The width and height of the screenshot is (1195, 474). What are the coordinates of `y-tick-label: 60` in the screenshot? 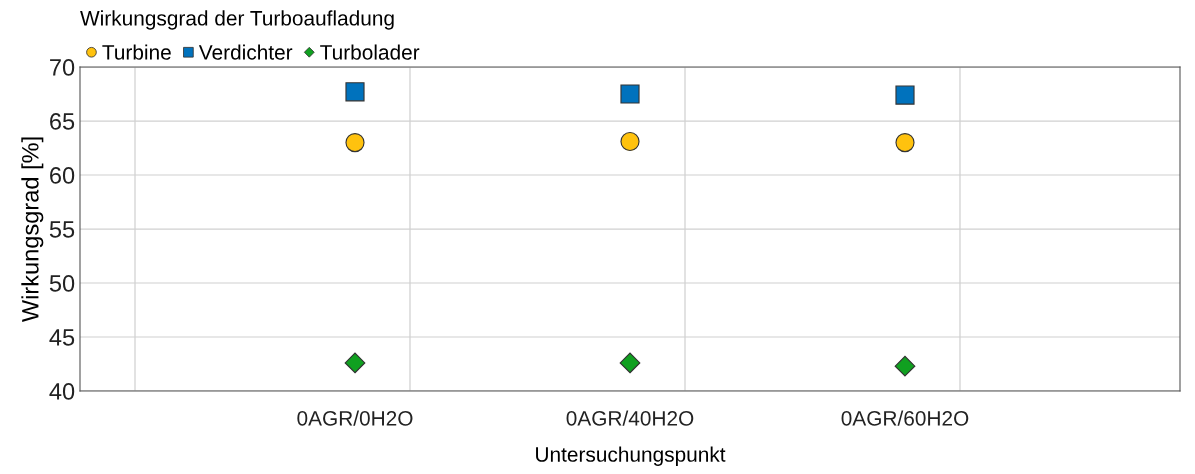 It's located at (62, 175).